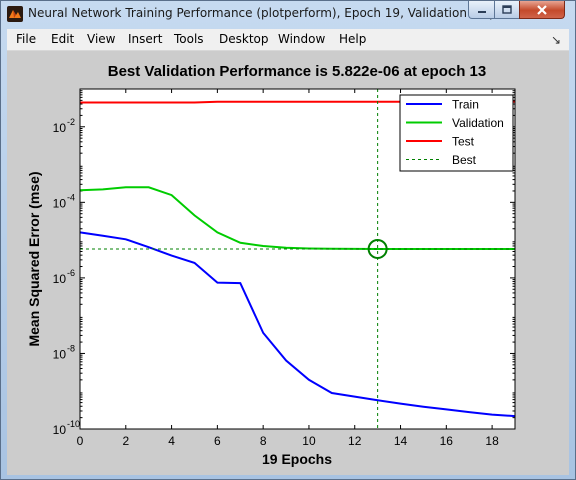 This screenshot has height=480, width=576. I want to click on x-tick-label: 18, so click(492, 441).